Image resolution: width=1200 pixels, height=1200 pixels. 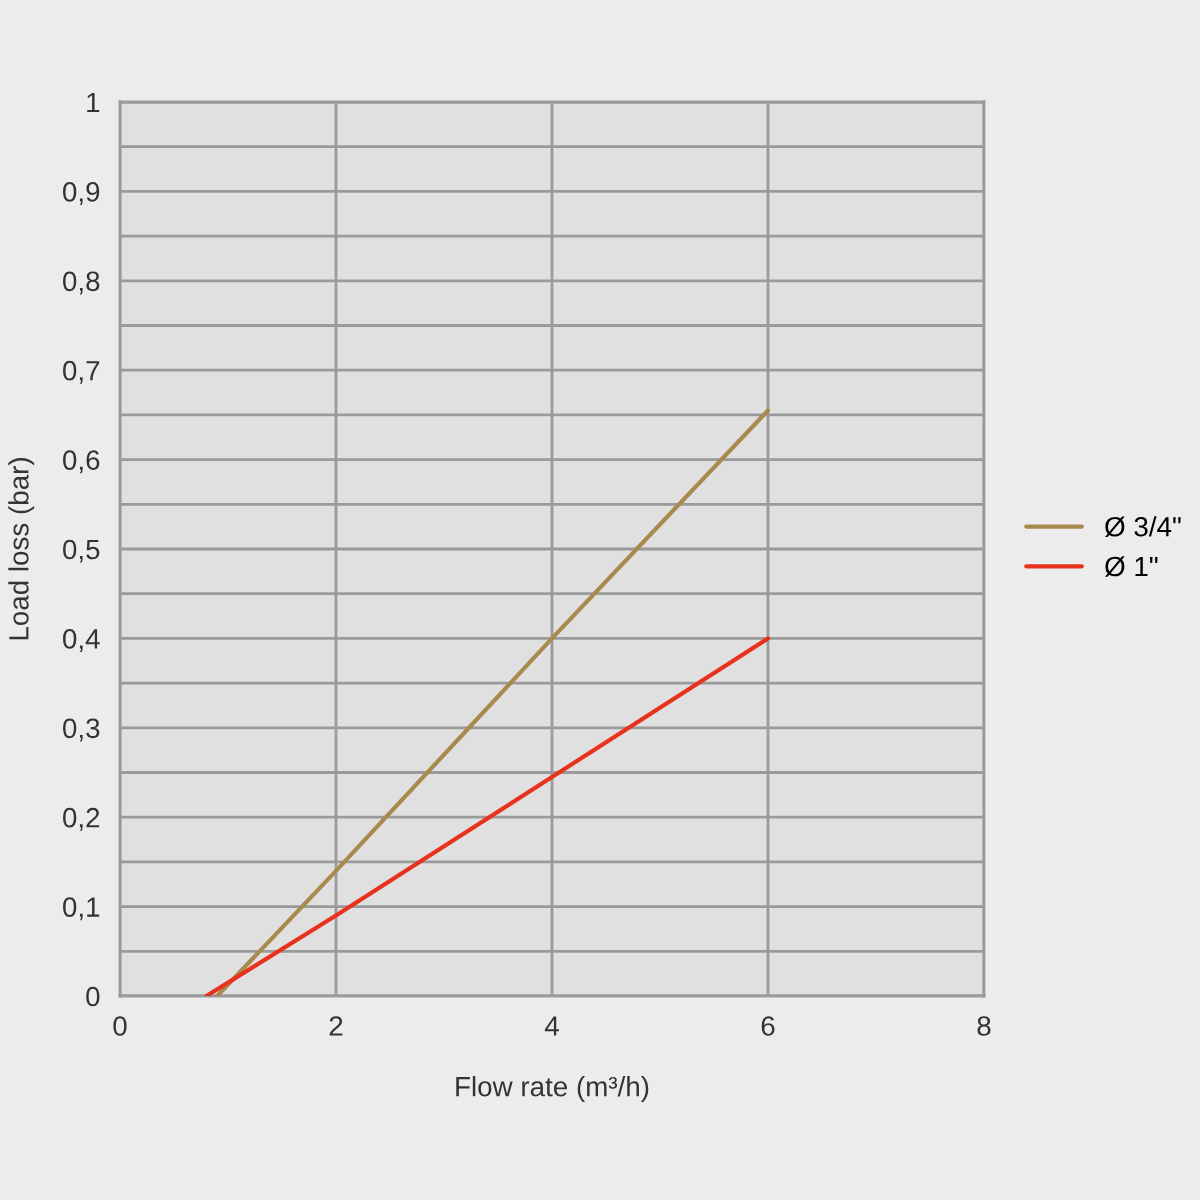 I want to click on y-tick-label: 0,3, so click(x=81, y=730).